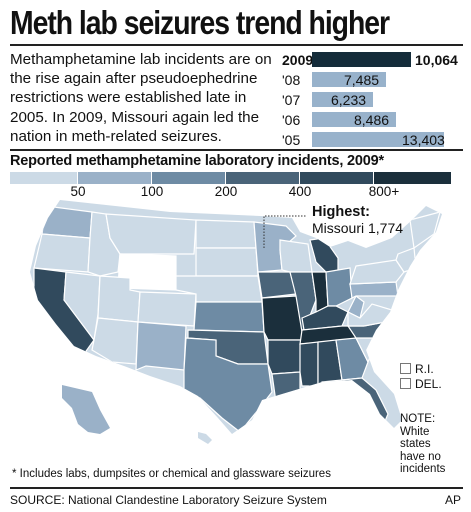  Describe the element at coordinates (135, 117) in the screenshot. I see `intro-line: 2005. In 2009, Missouri again led the` at that location.